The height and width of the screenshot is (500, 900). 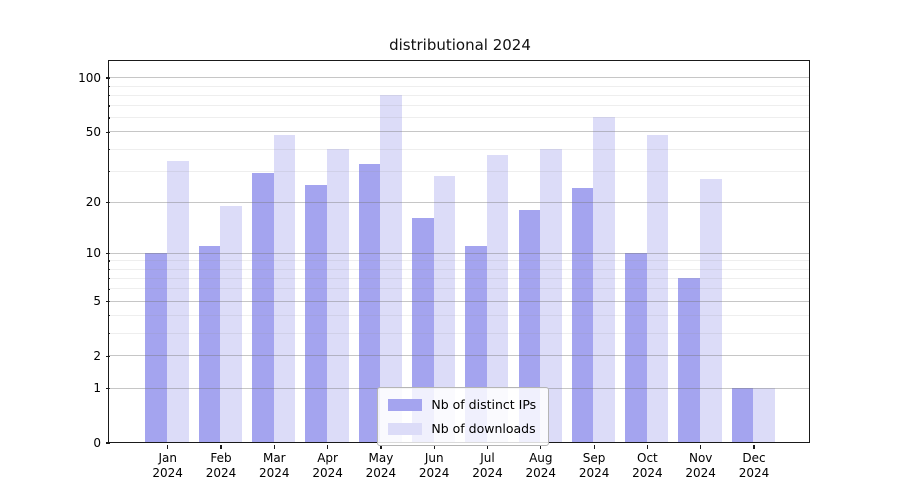 I want to click on bar-sep-downloads, so click(x=604, y=280).